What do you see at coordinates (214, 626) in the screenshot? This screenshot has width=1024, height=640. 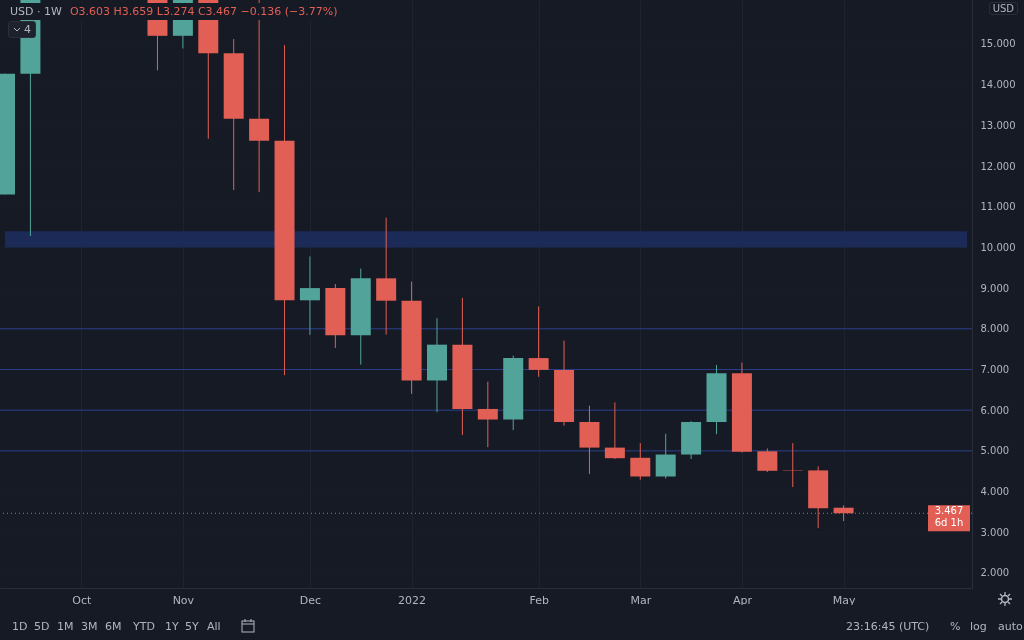 I see `text: All` at bounding box center [214, 626].